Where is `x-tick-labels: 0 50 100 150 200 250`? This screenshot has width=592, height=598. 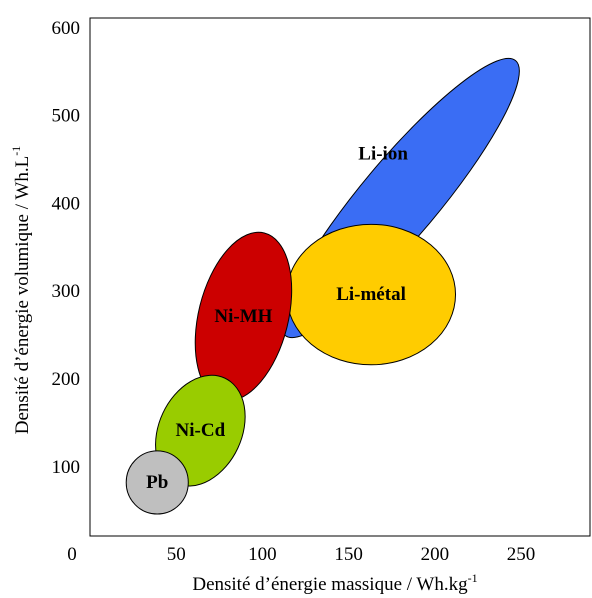 x-tick-labels: 0 50 100 150 200 250 is located at coordinates (301, 554).